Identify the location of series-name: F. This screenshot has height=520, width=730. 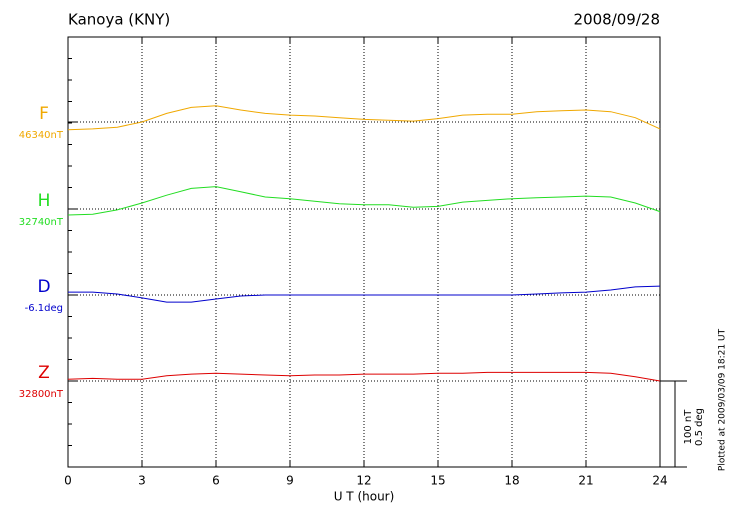
(44, 114).